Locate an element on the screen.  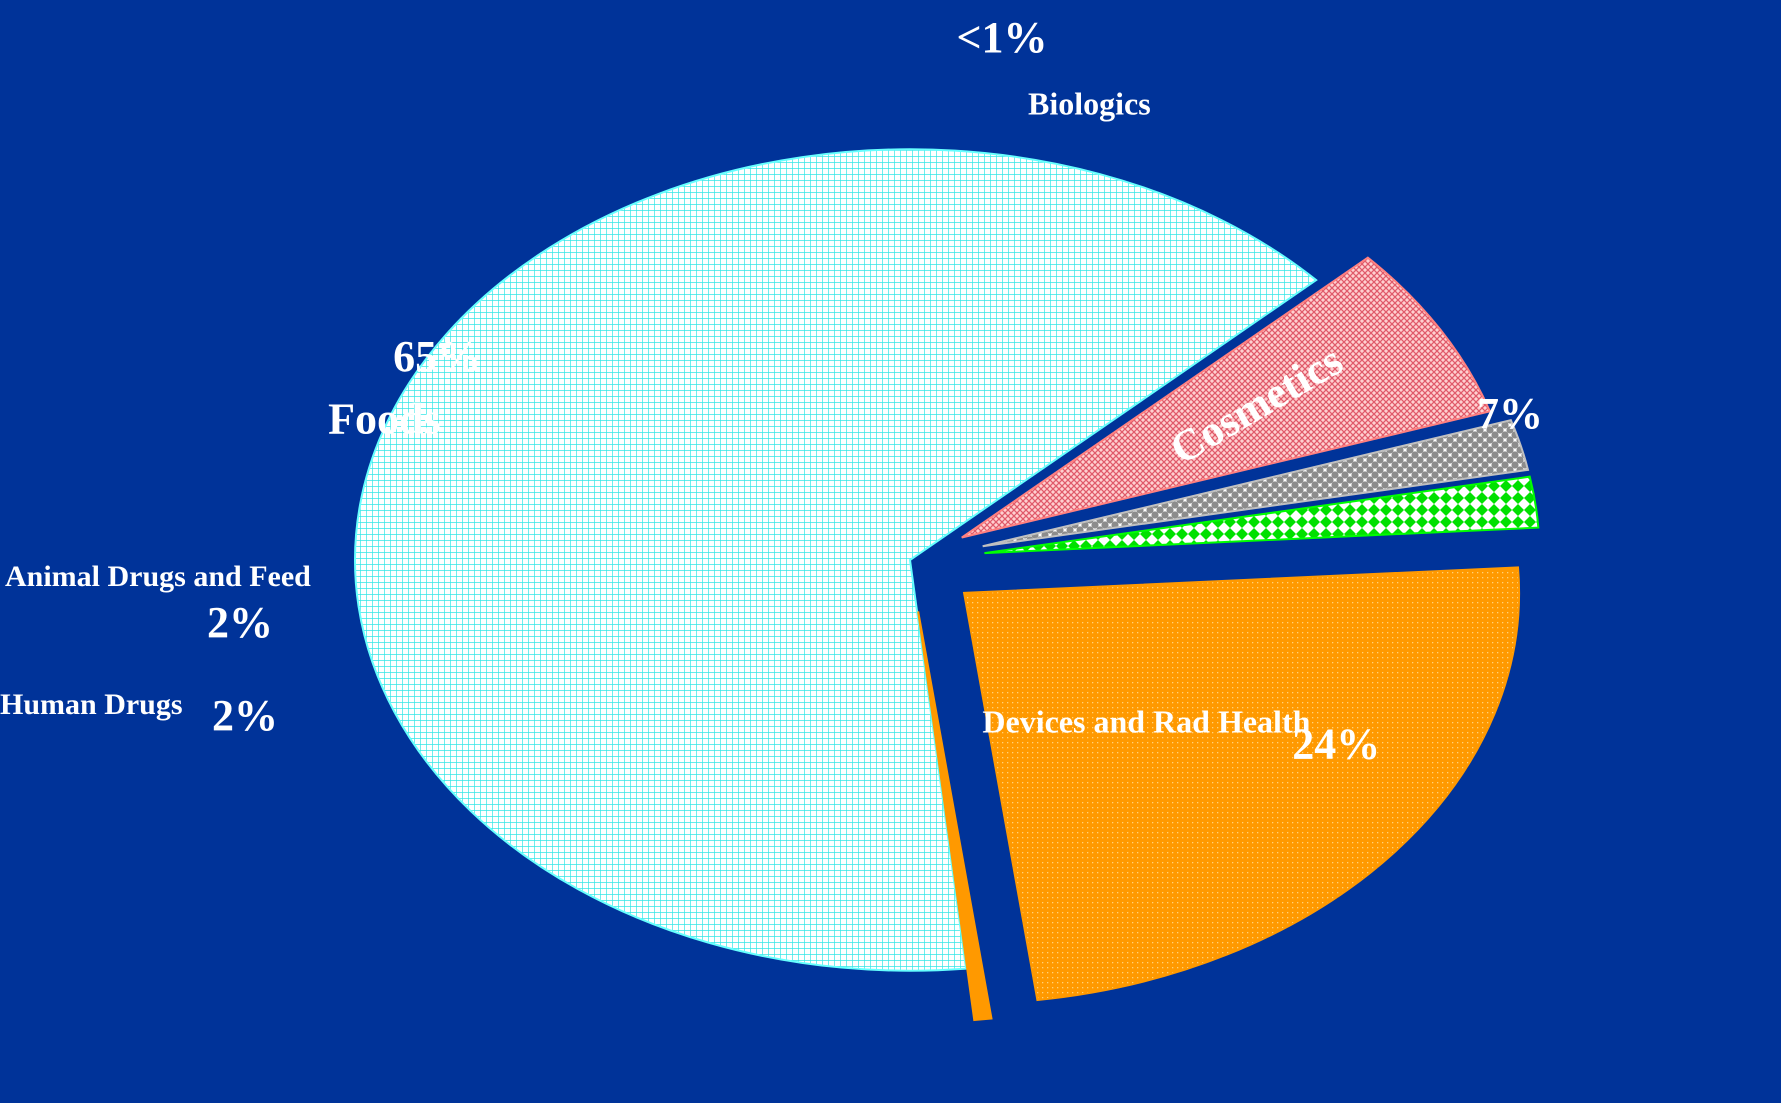
slice-percent-cosmetics: 7% is located at coordinates (1510, 413).